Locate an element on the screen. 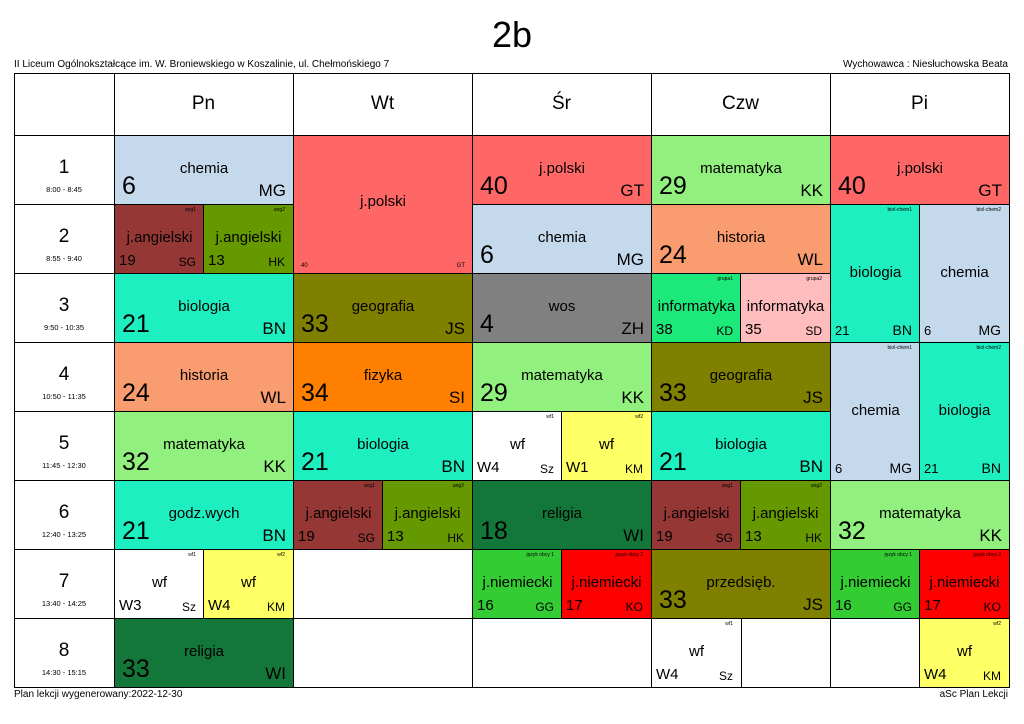 This screenshot has width=1024, height=724. subject: geografia is located at coordinates (741, 375).